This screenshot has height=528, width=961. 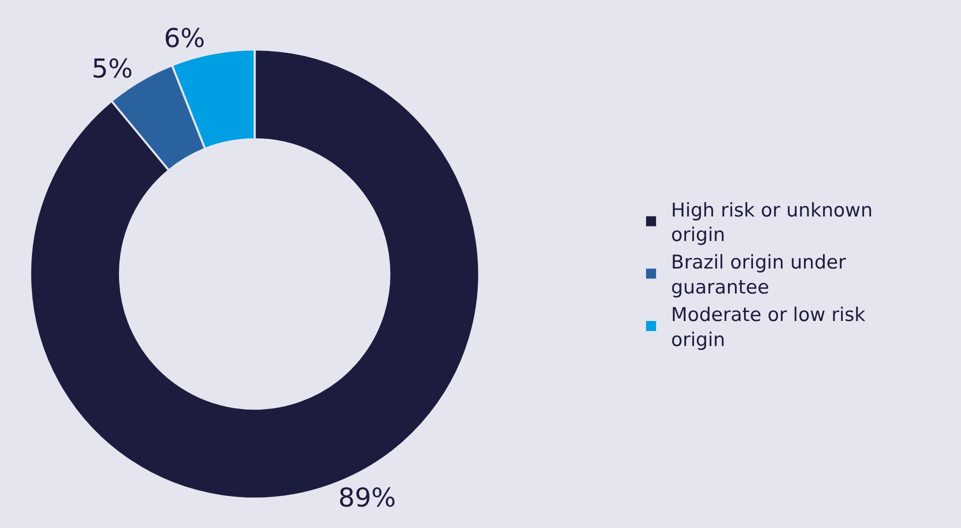 I want to click on data-label: 6%, so click(x=185, y=39).